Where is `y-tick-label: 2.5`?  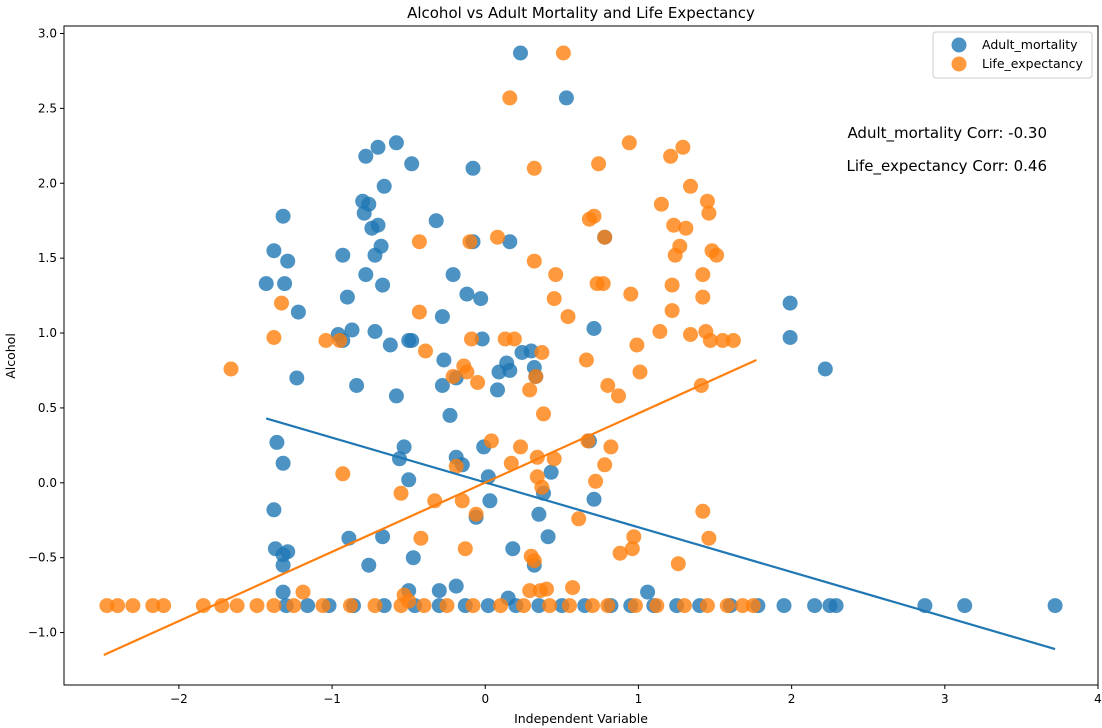
y-tick-label: 2.5 is located at coordinates (47, 108).